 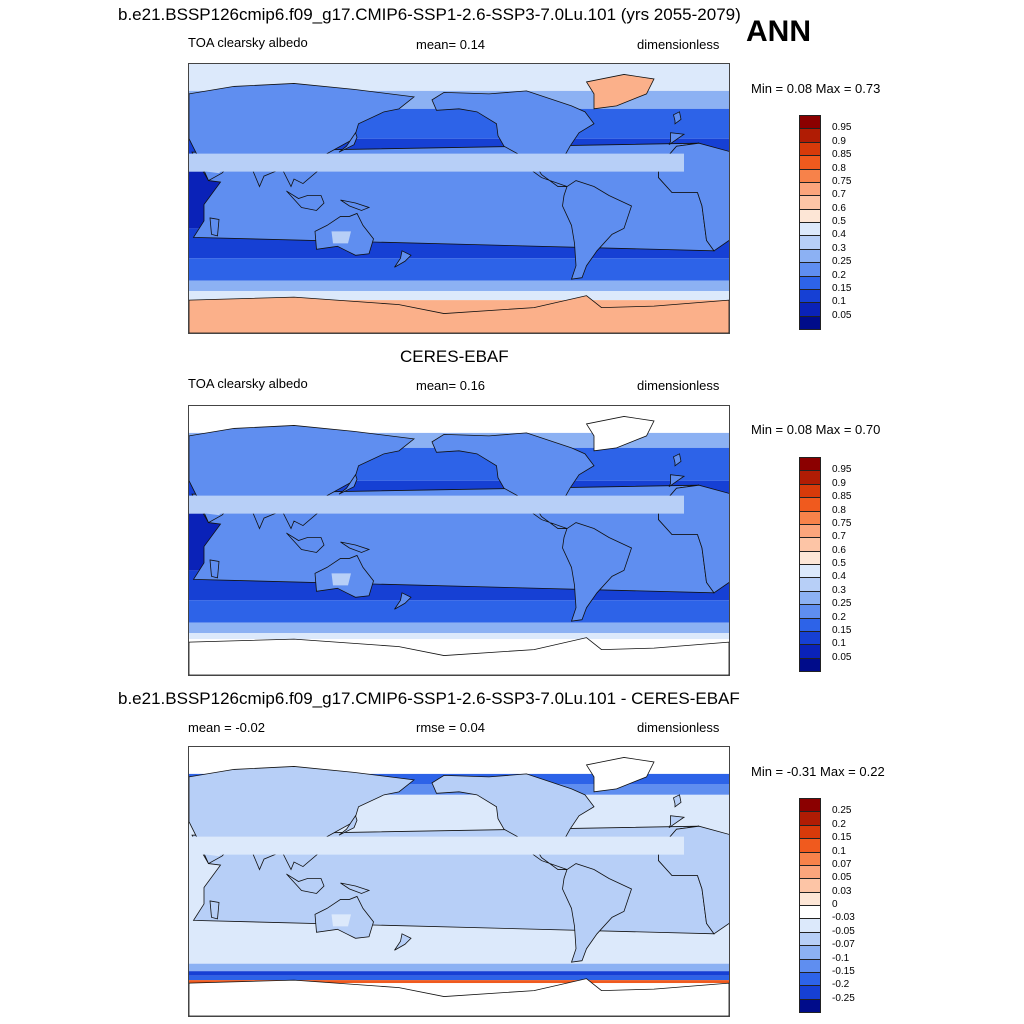 What do you see at coordinates (451, 727) in the screenshot?
I see `panel-3-rmse-label: rmse = 0.04` at bounding box center [451, 727].